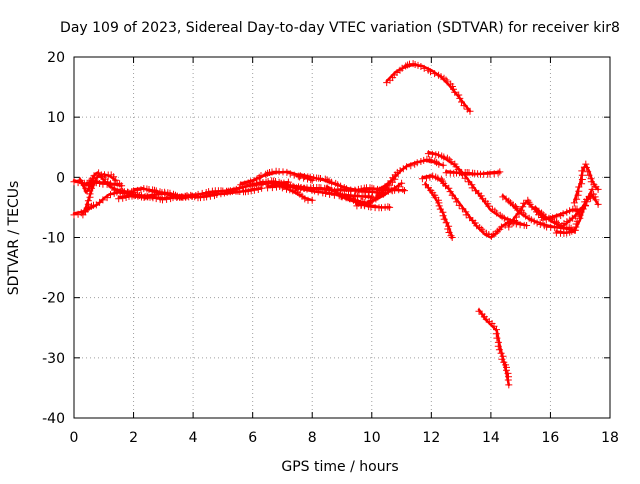 This screenshot has width=640, height=484. What do you see at coordinates (53, 359) in the screenshot?
I see `y-tick-label: -30` at bounding box center [53, 359].